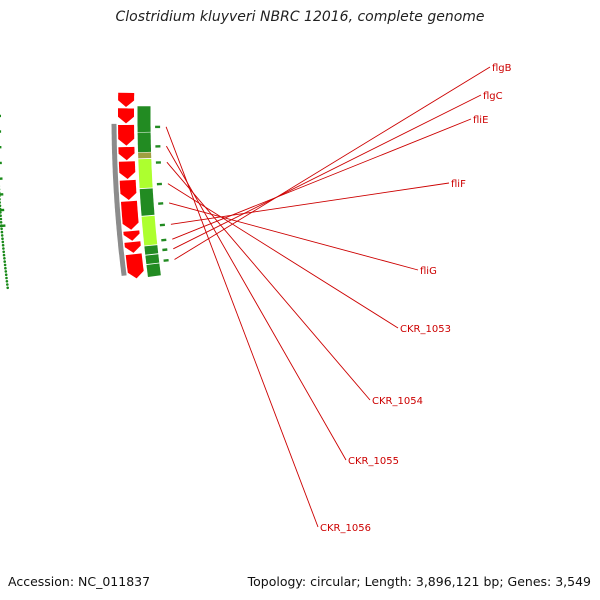 The image size is (600, 600). Describe the element at coordinates (345, 528) in the screenshot. I see `gene-label: CKR_1056` at that location.